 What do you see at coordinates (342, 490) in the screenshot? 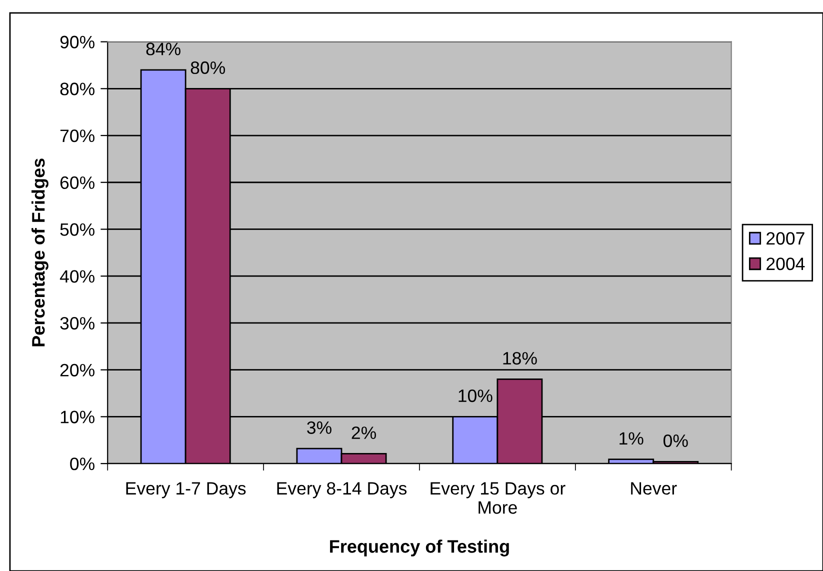
I see `x-tick-label: Every 8-14 Days` at bounding box center [342, 490].